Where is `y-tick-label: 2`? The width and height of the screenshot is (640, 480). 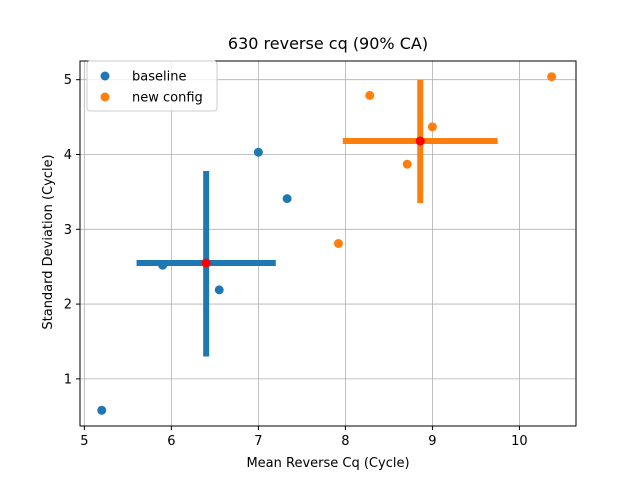 y-tick-label: 2 is located at coordinates (68, 305).